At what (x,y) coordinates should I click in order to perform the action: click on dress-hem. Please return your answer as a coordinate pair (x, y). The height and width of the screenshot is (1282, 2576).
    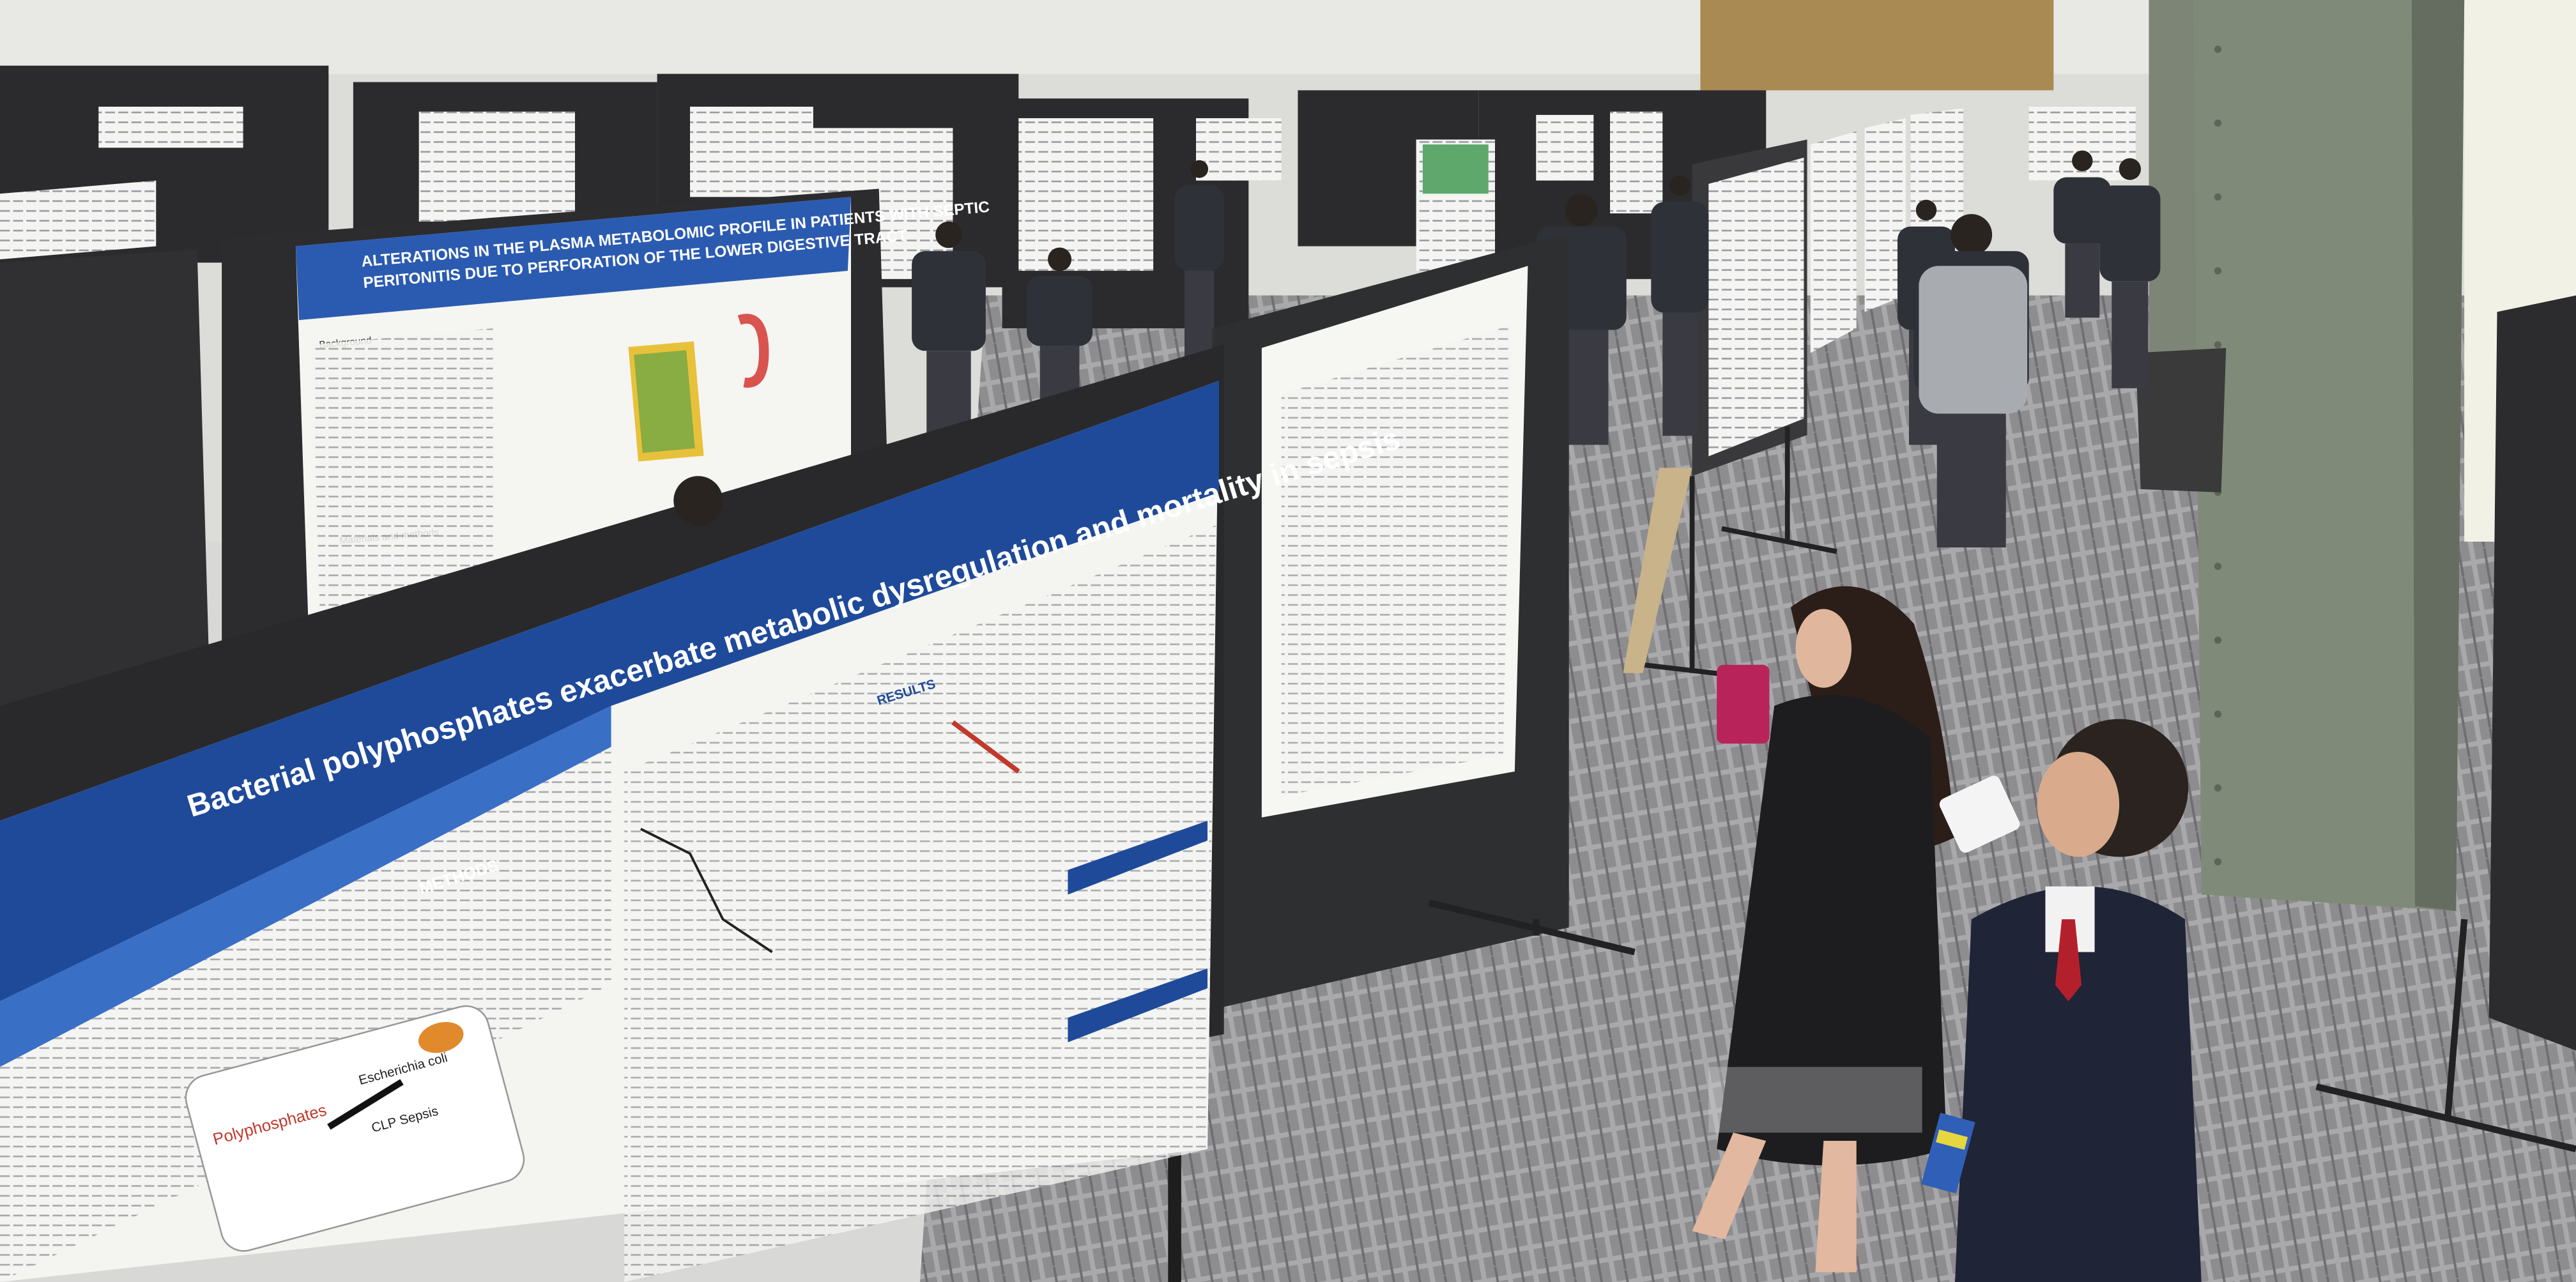
    Looking at the image, I should click on (1815, 1100).